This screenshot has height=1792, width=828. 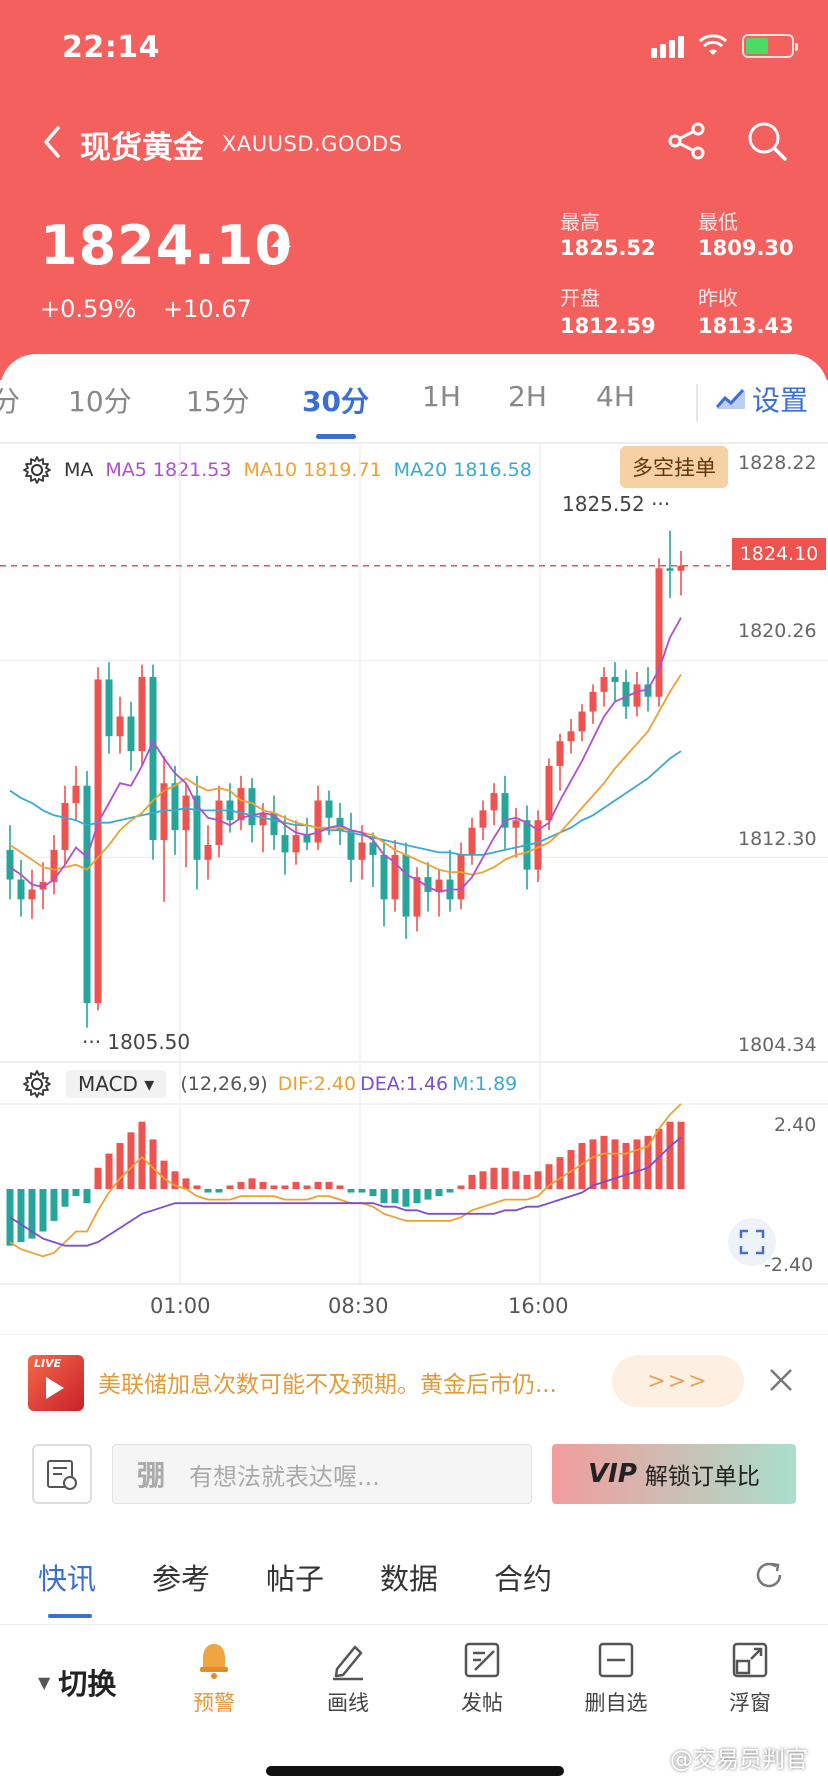 I want to click on watermark: @交易员判官, so click(x=739, y=1760).